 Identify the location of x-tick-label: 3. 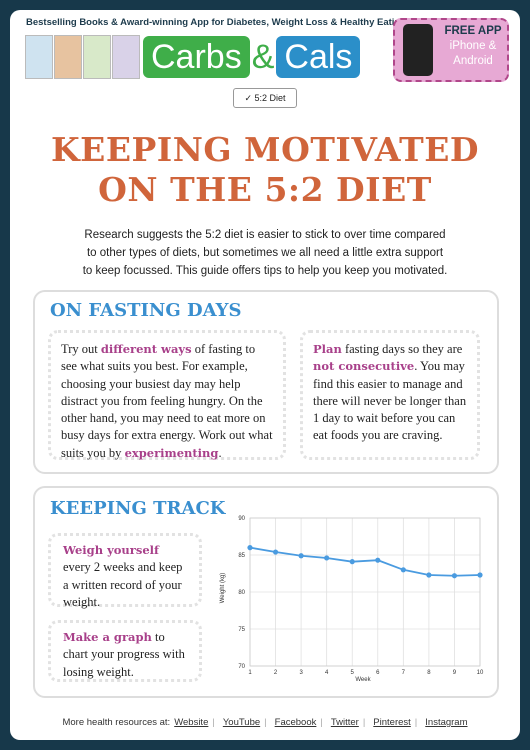
(301, 673).